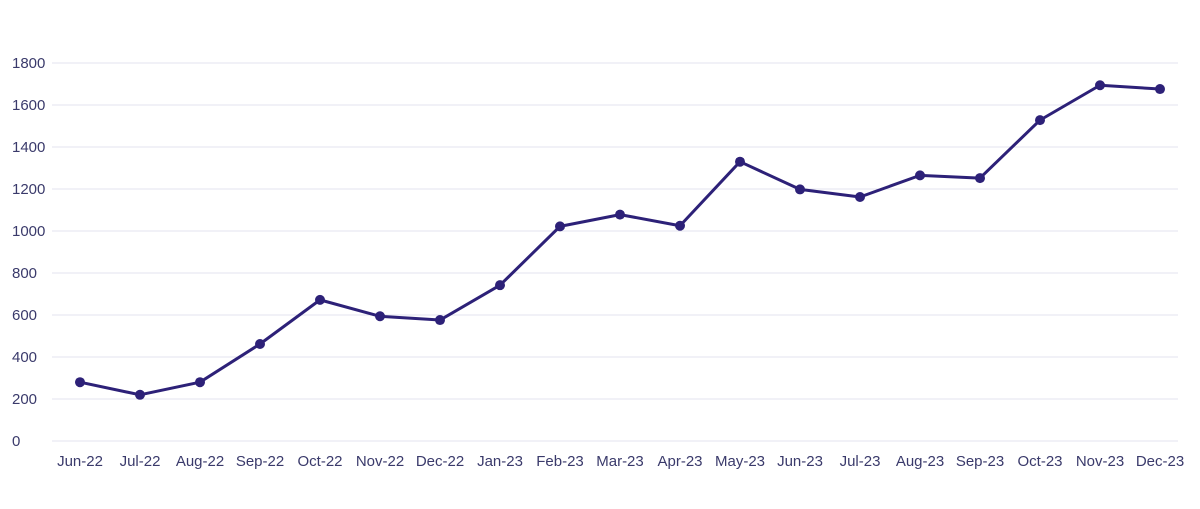 Image resolution: width=1200 pixels, height=509 pixels. I want to click on x-tick-label: Nov-23, so click(1100, 461).